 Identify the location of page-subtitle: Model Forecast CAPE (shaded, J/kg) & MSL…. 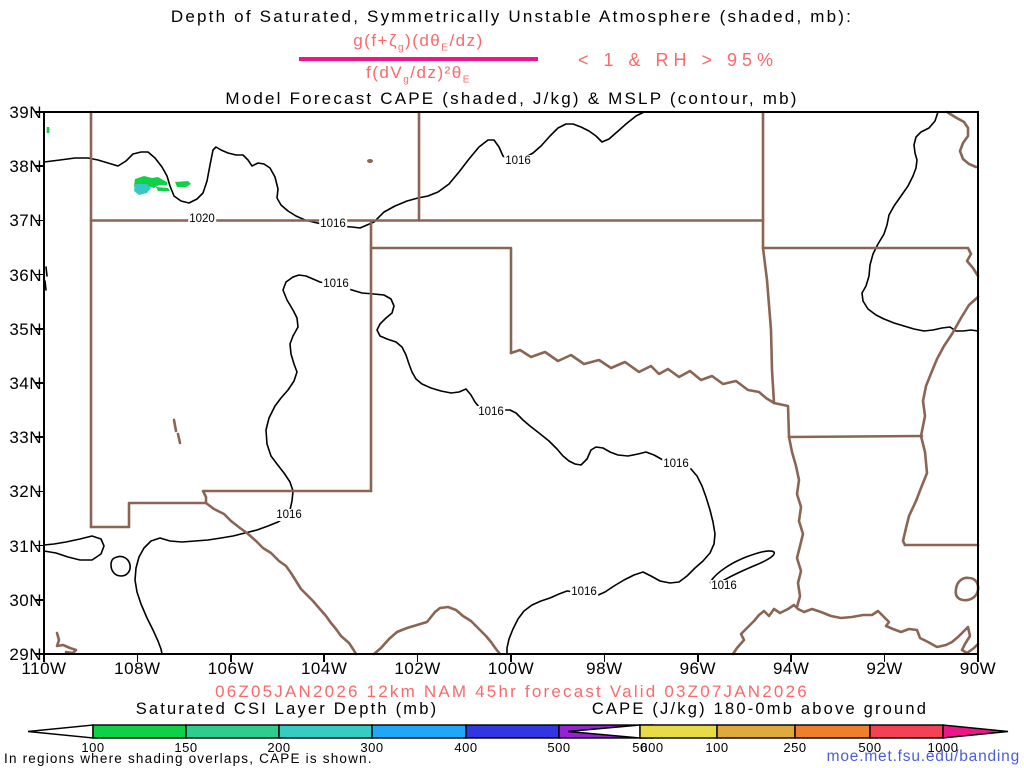
(512, 98).